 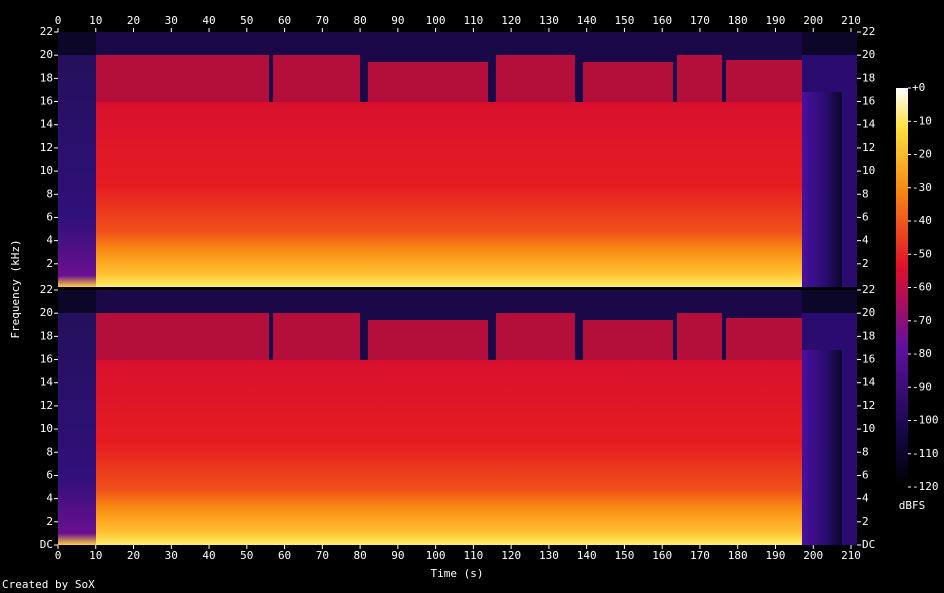 I want to click on x-tick-label-top: 180, so click(x=738, y=20).